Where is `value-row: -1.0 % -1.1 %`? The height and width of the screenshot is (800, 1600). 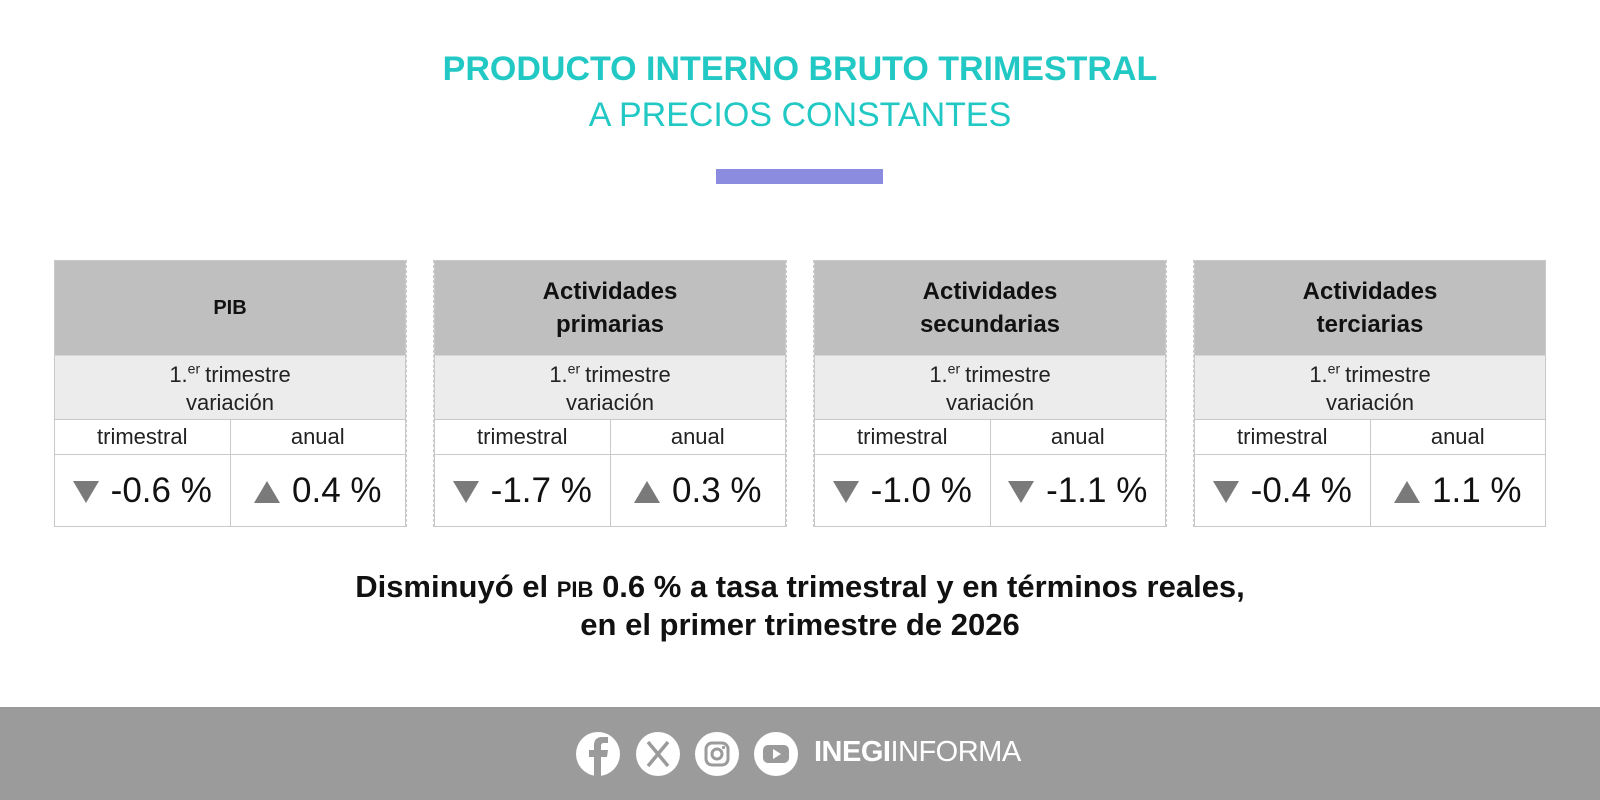 value-row: -1.0 % -1.1 % is located at coordinates (990, 490).